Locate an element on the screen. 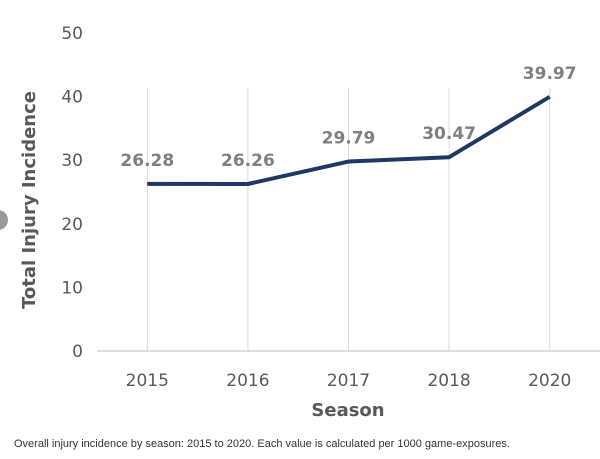 This screenshot has height=459, width=600. y-axis-title: Total Injury Incidence is located at coordinates (29, 200).